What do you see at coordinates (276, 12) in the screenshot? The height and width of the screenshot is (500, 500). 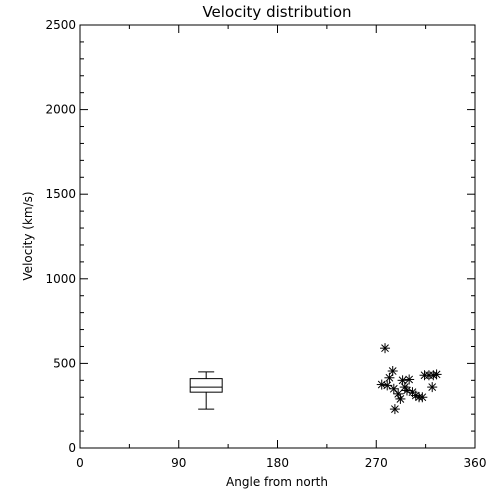 I see `chart-title: Velocity distribution` at bounding box center [276, 12].